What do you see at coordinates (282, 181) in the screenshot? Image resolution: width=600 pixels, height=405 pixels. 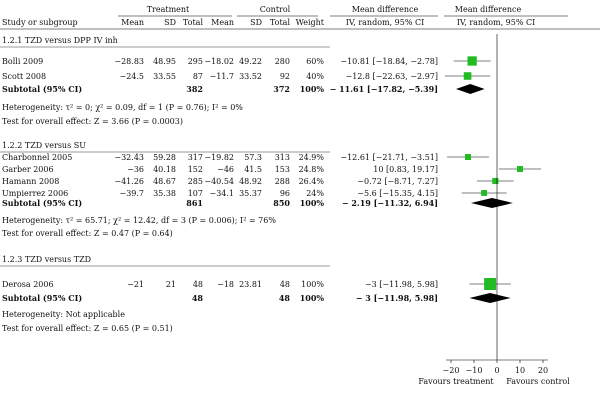 I see `study-c-total: 288` at bounding box center [282, 181].